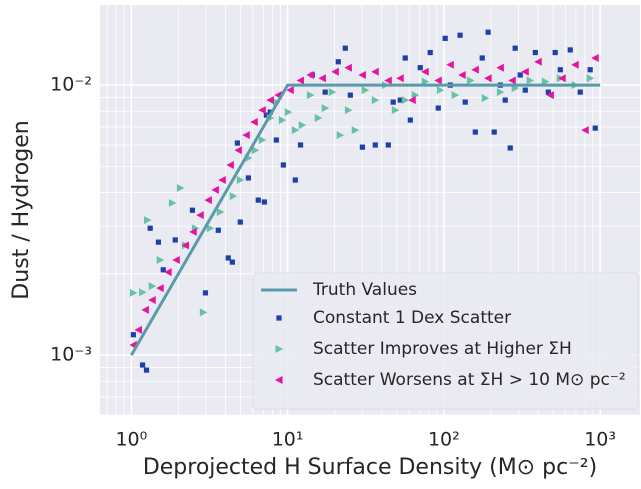  What do you see at coordinates (370, 467) in the screenshot?
I see `x-axis-label: Deprojected H Surface Density (M⊙ pc⁻²)` at bounding box center [370, 467].